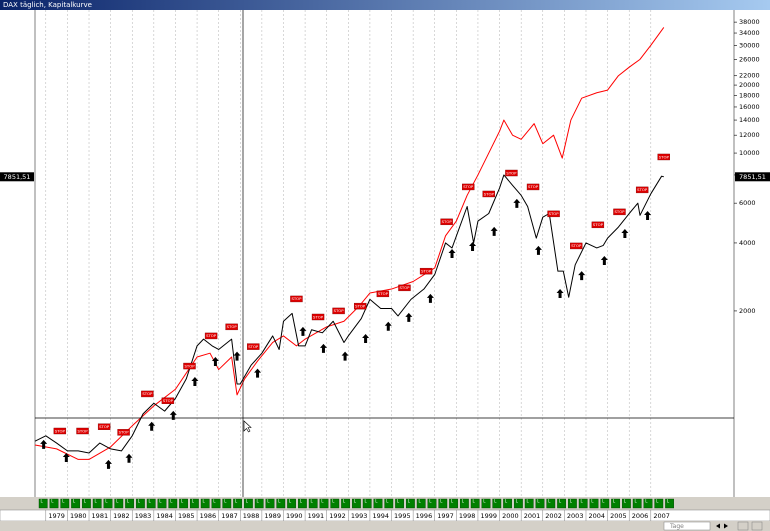 Image resolution: width=770 pixels, height=531 pixels. Describe the element at coordinates (143, 516) in the screenshot. I see `x-tick-label: 1983` at that location.